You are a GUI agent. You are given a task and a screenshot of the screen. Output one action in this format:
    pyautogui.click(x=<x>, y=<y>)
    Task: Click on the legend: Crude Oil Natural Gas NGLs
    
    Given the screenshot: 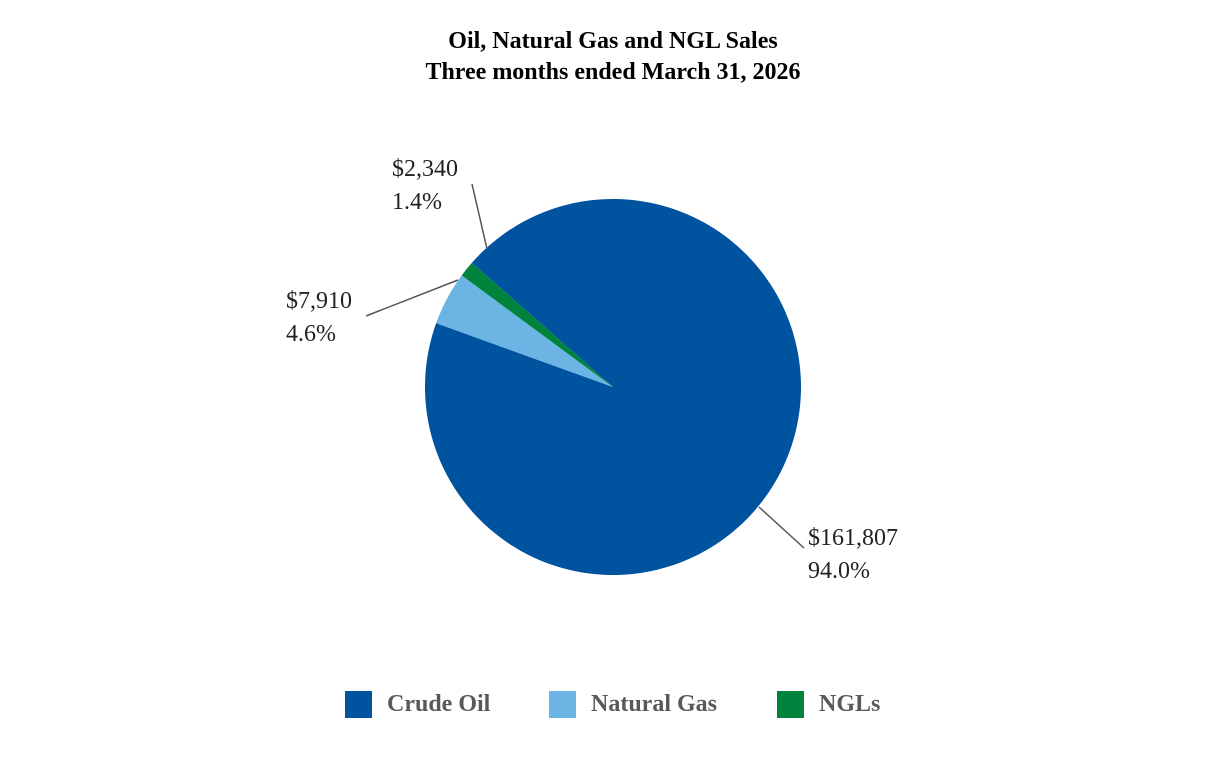 What is the action you would take?
    pyautogui.click(x=613, y=704)
    